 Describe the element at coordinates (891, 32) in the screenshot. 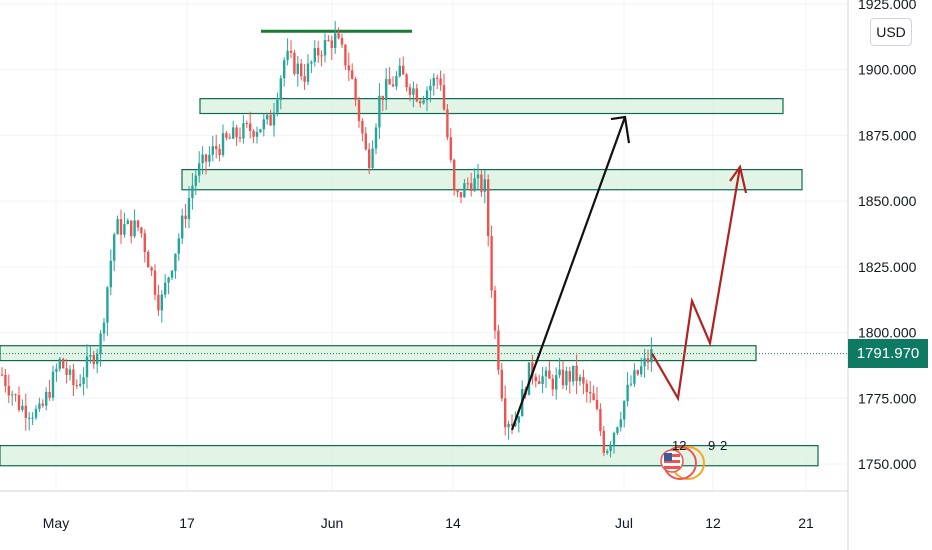

I see `currency-badge: USD` at that location.